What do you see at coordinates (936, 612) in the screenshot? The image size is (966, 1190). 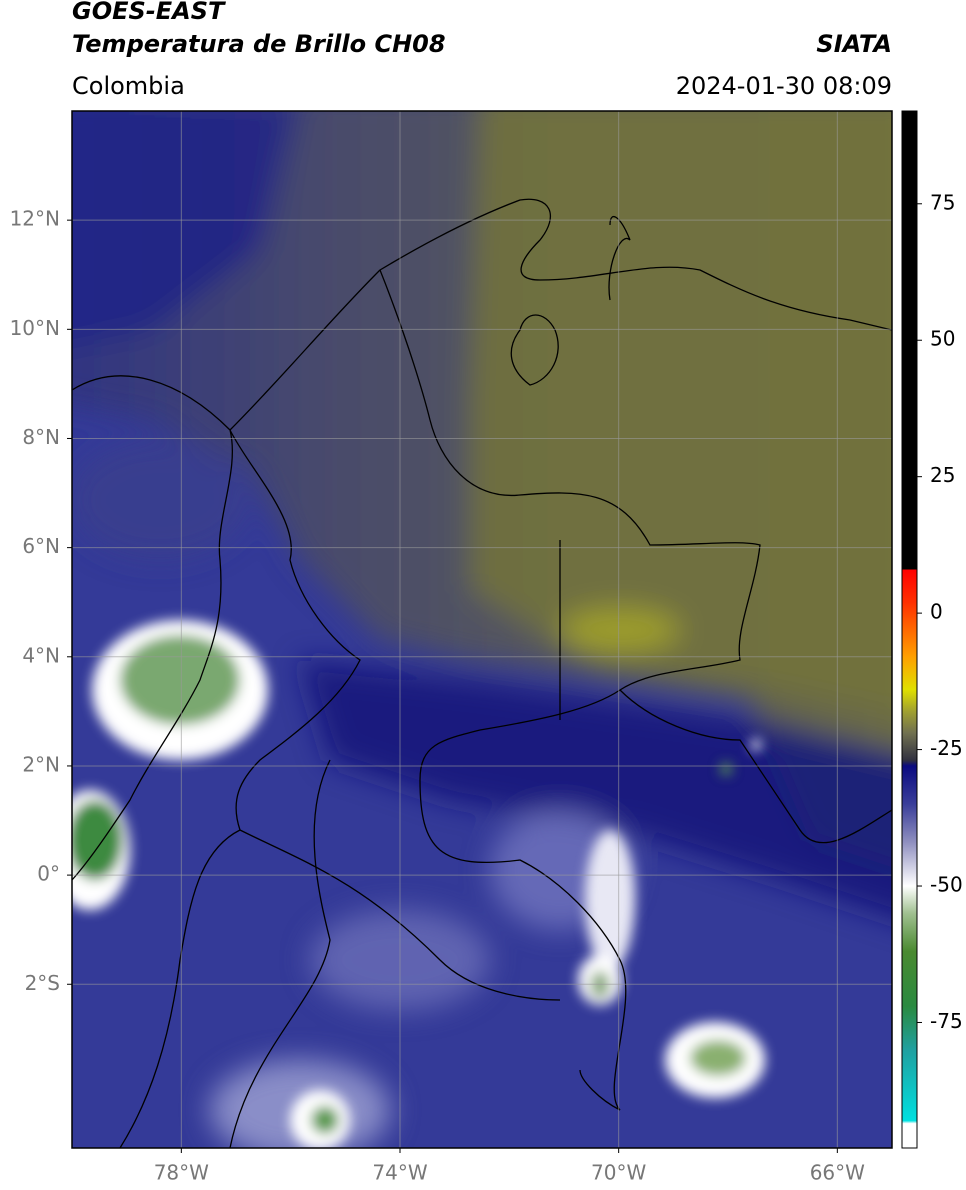 I see `colorbar-tick-label: 0` at bounding box center [936, 612].